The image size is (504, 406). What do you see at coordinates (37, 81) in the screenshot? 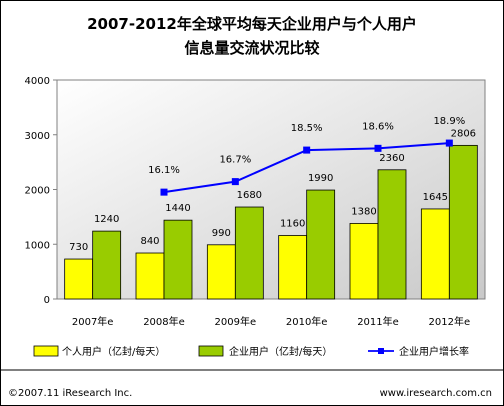
I see `y-tick-label: 4000` at bounding box center [37, 81].